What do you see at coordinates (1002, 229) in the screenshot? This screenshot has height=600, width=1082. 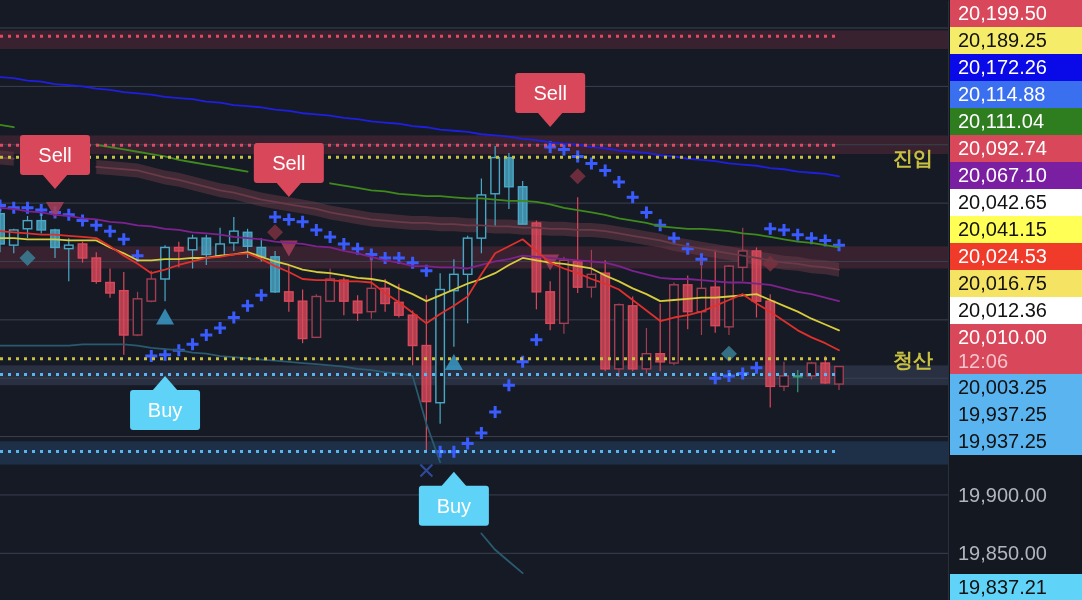 I see `text: 20,041.15` at bounding box center [1002, 229].